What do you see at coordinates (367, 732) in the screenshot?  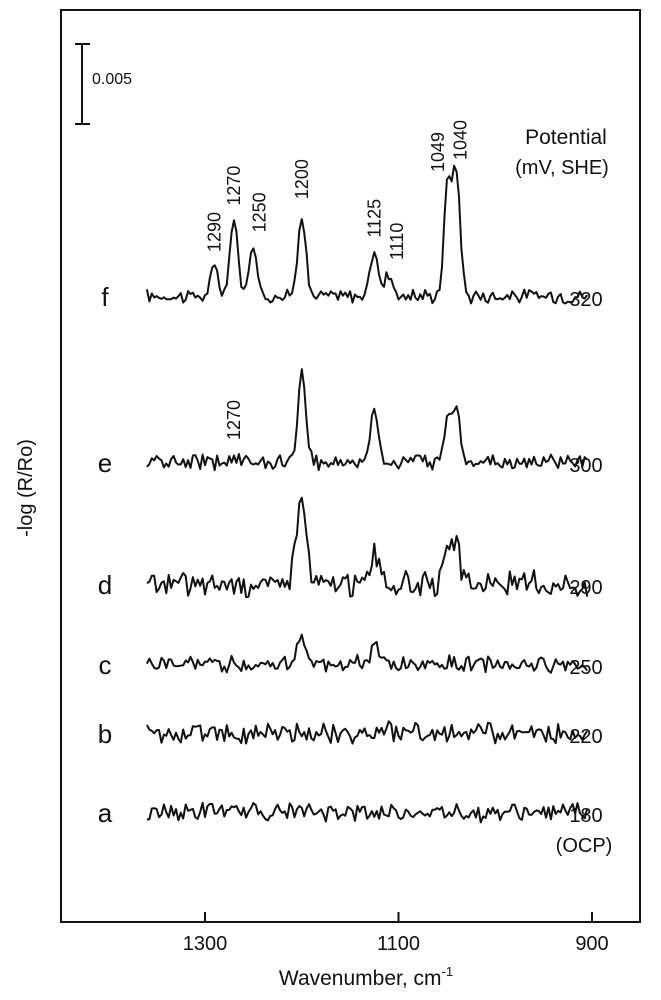 I see `spectrum-trace-b` at bounding box center [367, 732].